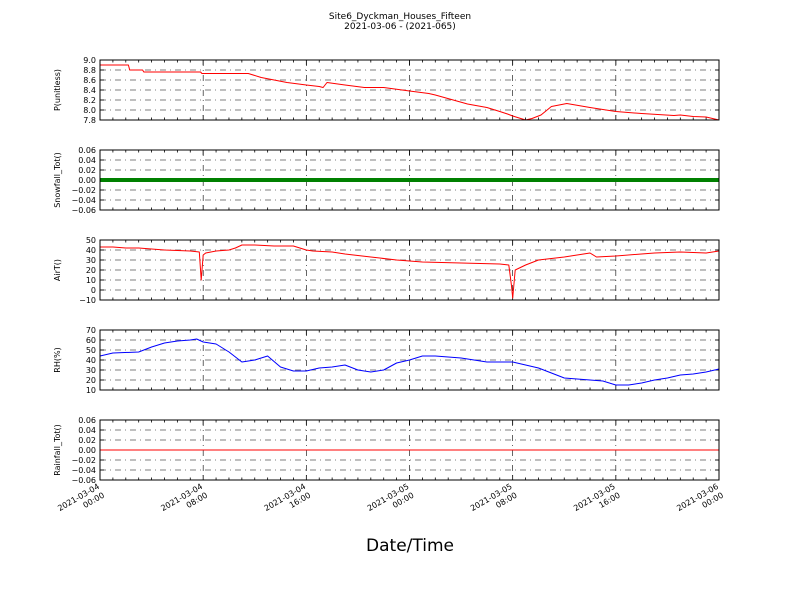 The image size is (800, 600). What do you see at coordinates (597, 502) in the screenshot?
I see `x-tick-label: 2021-03-0516:00` at bounding box center [597, 502].